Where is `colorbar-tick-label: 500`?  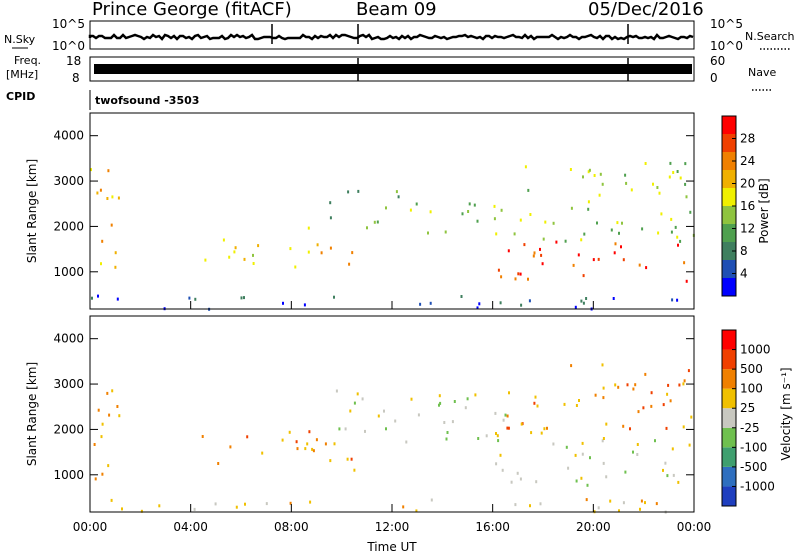 colorbar-tick-label: 500 is located at coordinates (751, 369).